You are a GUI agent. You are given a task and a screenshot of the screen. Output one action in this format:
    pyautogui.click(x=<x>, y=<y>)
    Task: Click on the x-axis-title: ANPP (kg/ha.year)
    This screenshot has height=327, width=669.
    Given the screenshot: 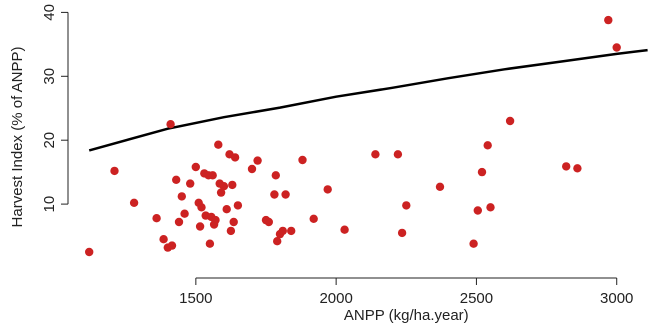 What is the action you would take?
    pyautogui.click(x=406, y=315)
    